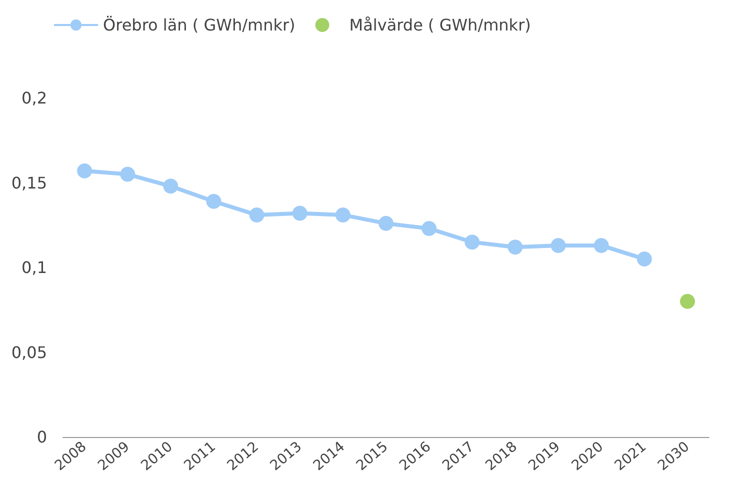 The width and height of the screenshot is (733, 487). What do you see at coordinates (199, 25) in the screenshot?
I see `legend-label: Örebro län ( GWh/mnkr)` at bounding box center [199, 25].